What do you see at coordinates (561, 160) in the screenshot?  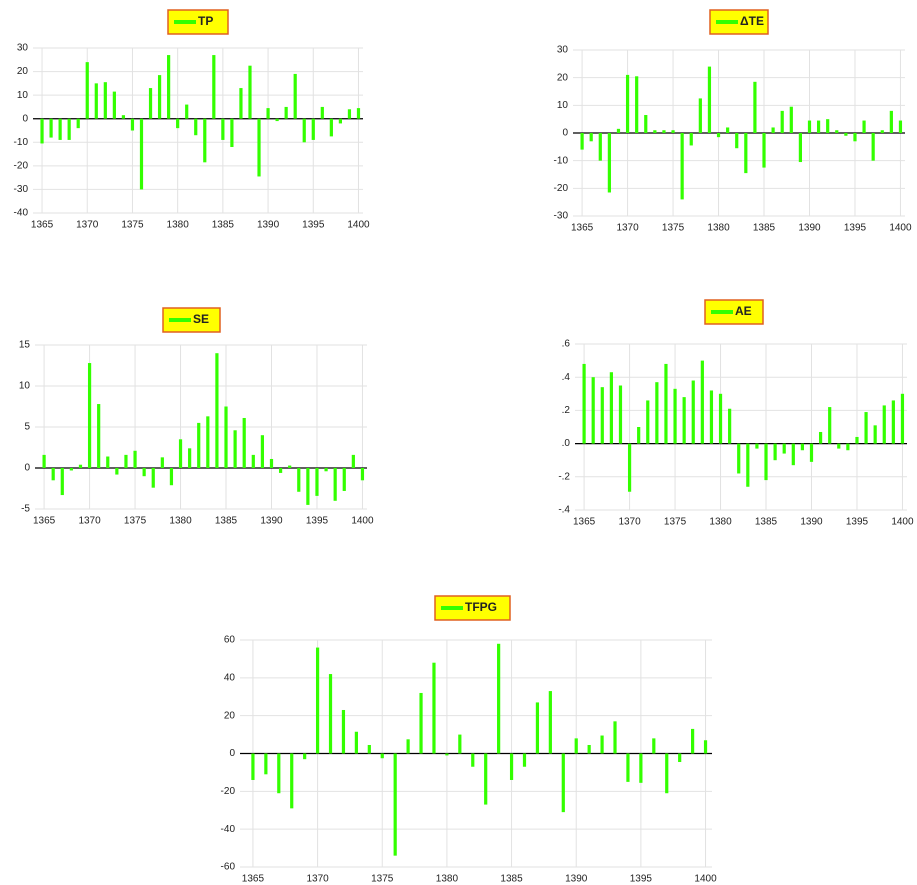 I see `y-tick-label: -10` at bounding box center [561, 160].